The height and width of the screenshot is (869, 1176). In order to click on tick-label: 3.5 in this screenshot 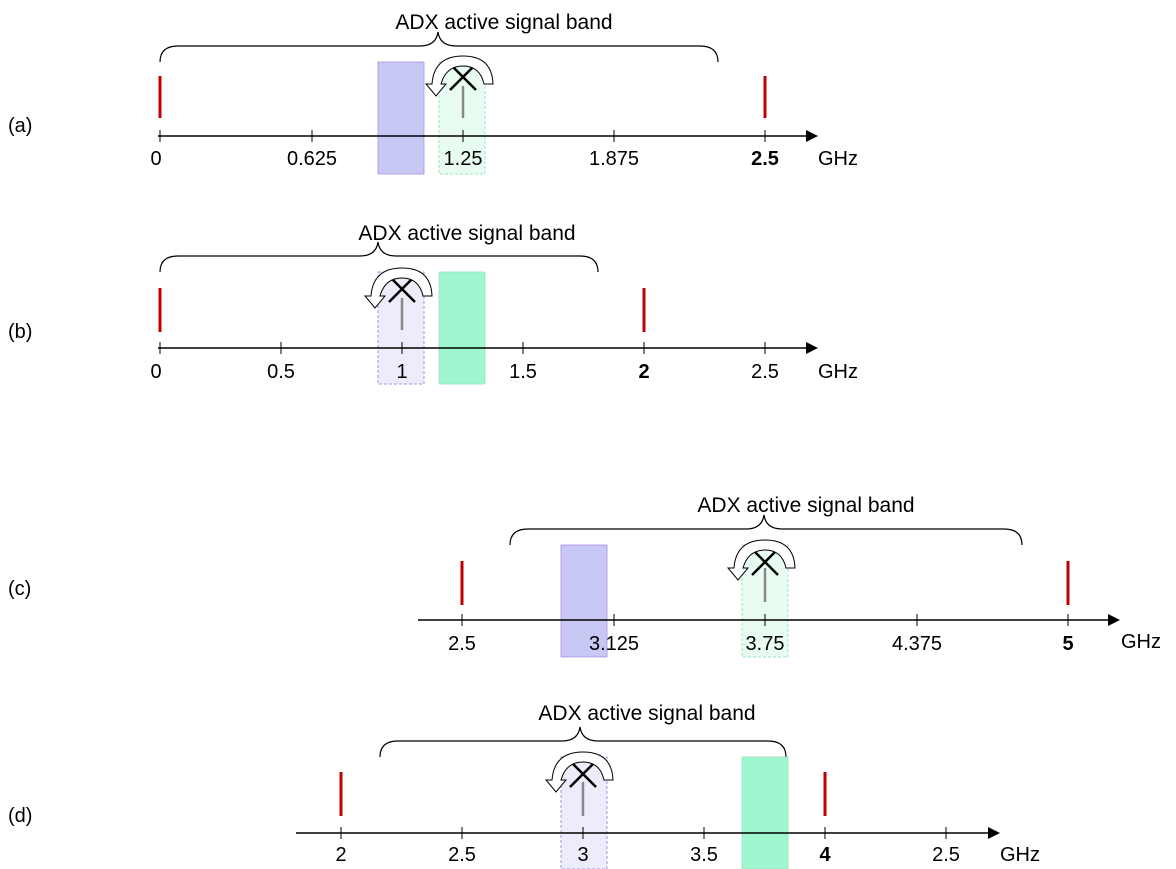, I will do `click(704, 855)`.